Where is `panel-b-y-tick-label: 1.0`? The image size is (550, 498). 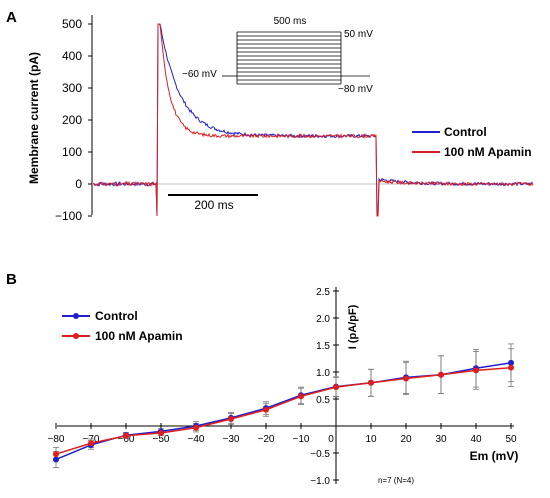 panel-b-y-tick-label: 1.0 is located at coordinates (323, 373).